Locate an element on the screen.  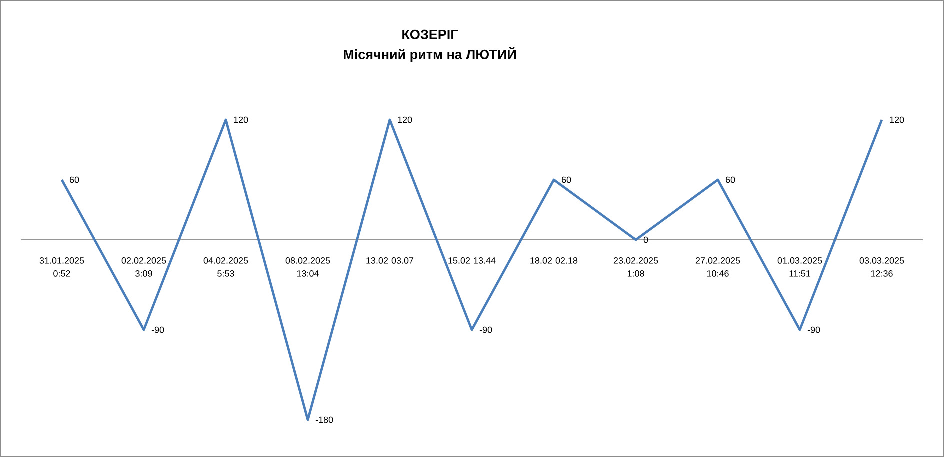
x-tick-label: 31.01.2025 0:52 is located at coordinates (62, 267).